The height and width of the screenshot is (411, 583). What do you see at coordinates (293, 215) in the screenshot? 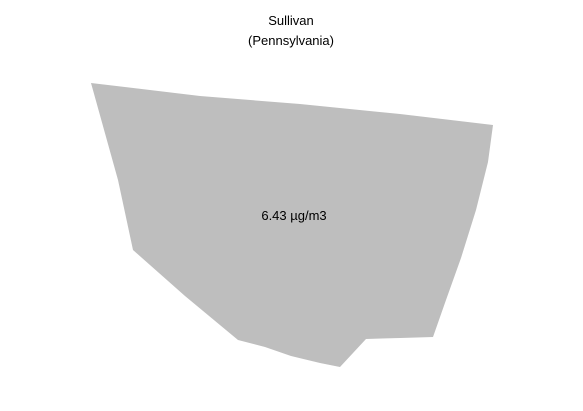
I see `region-value-label: 6.43 µg/m3` at bounding box center [293, 215].